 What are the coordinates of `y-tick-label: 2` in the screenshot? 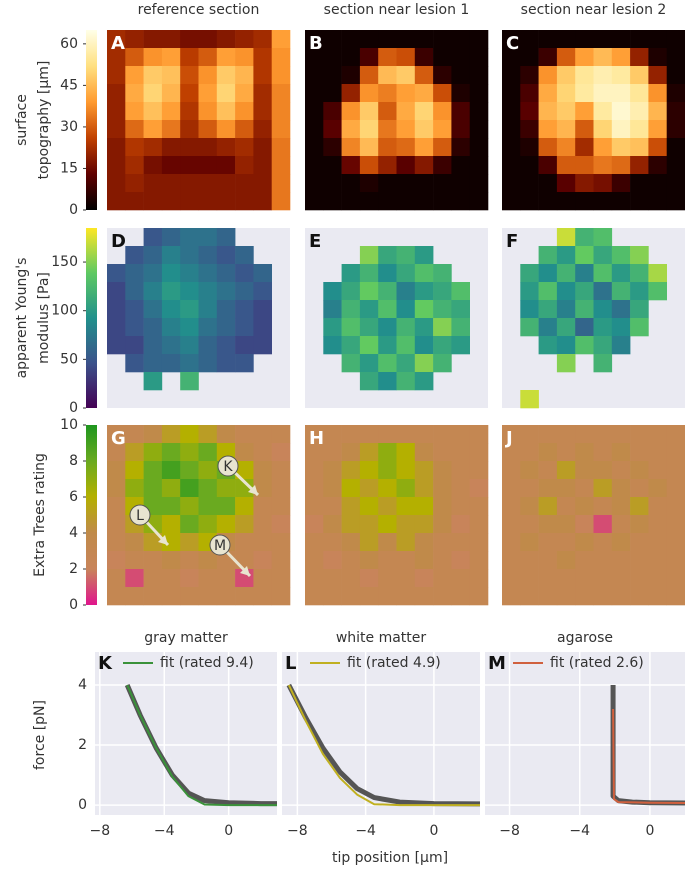 It's located at (82, 745).